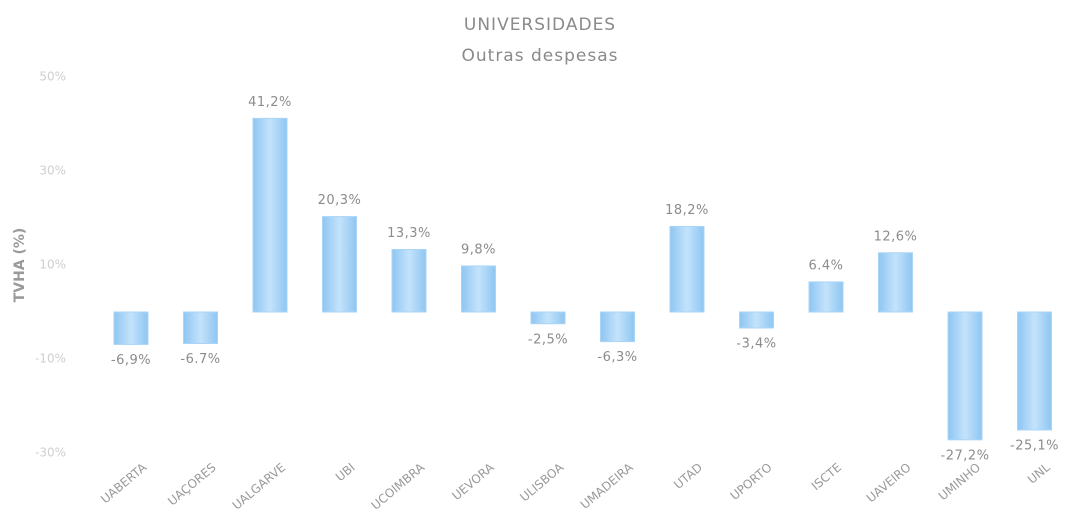 This screenshot has height=531, width=1065. Describe the element at coordinates (259, 486) in the screenshot. I see `x-tick-label: UALGARVE` at that location.